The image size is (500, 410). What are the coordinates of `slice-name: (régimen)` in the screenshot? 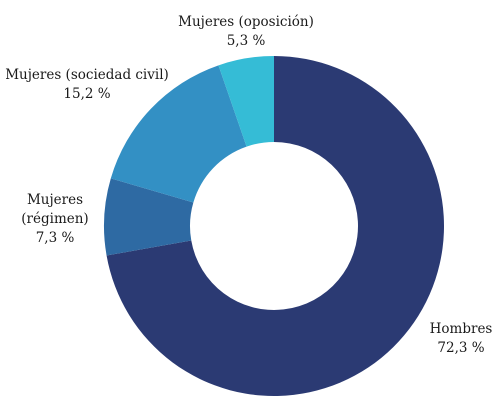 It's located at (54, 219).